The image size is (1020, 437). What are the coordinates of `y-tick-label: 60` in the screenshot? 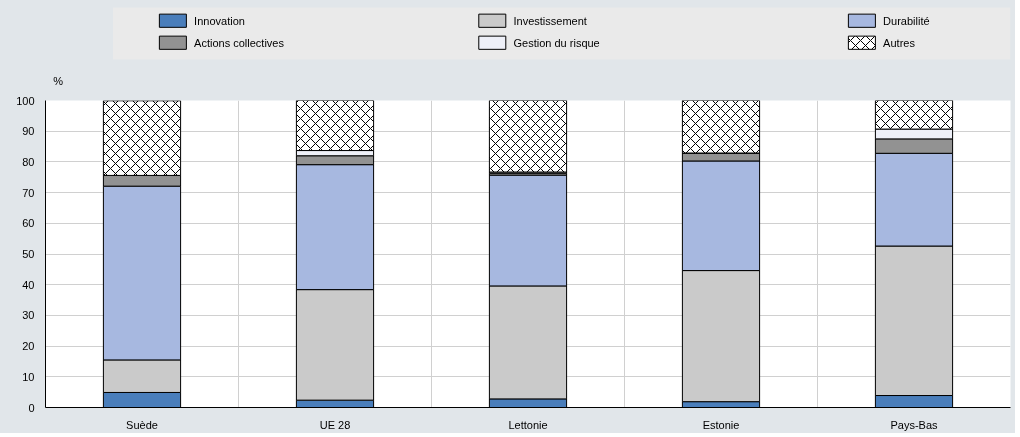 It's located at (28, 223).